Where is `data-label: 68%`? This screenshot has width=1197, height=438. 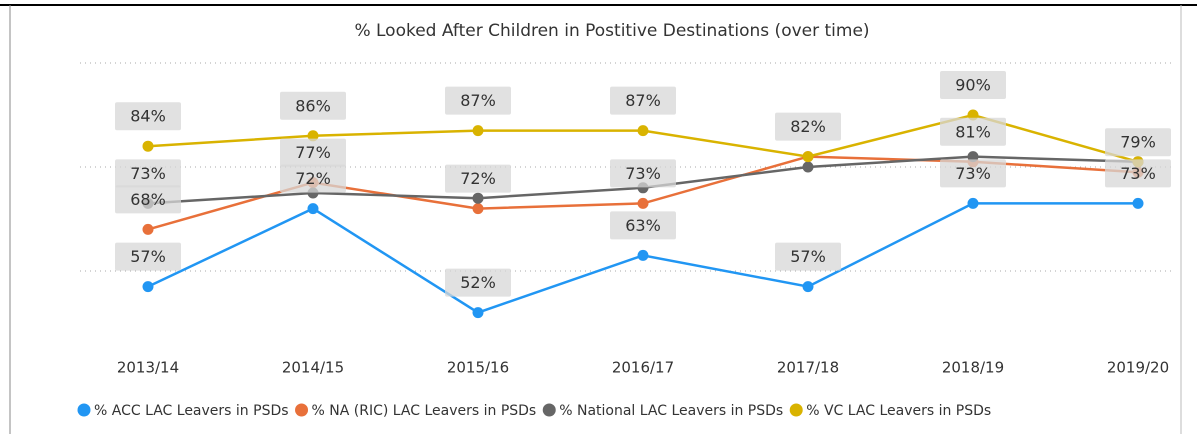
data-label: 68% is located at coordinates (148, 199).